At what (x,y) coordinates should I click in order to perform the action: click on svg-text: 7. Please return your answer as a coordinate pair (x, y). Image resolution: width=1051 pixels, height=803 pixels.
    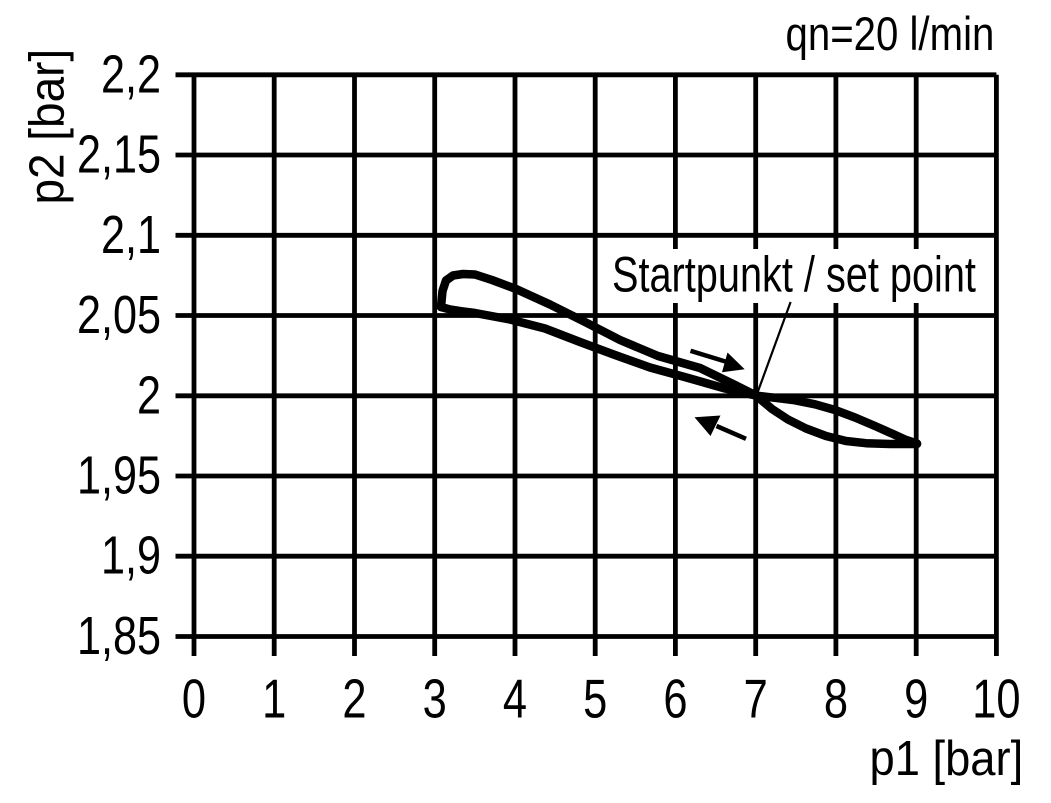
    Looking at the image, I should click on (756, 699).